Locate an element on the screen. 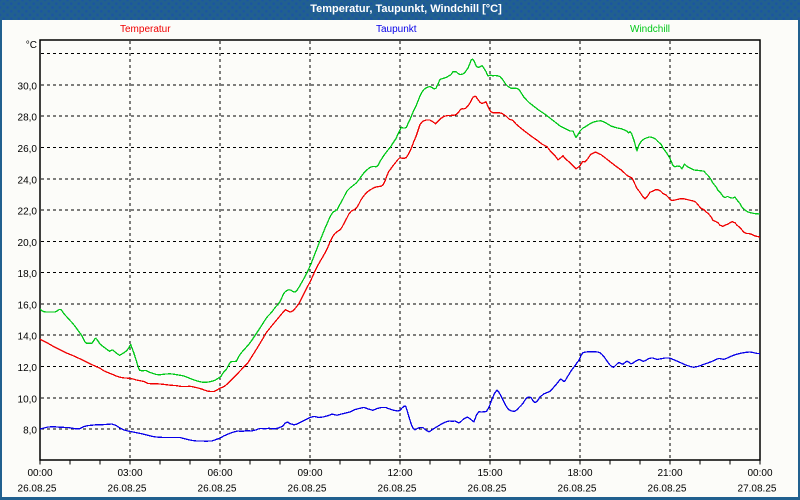 This screenshot has width=800, height=500. svg-text: 16,0 is located at coordinates (28, 305).